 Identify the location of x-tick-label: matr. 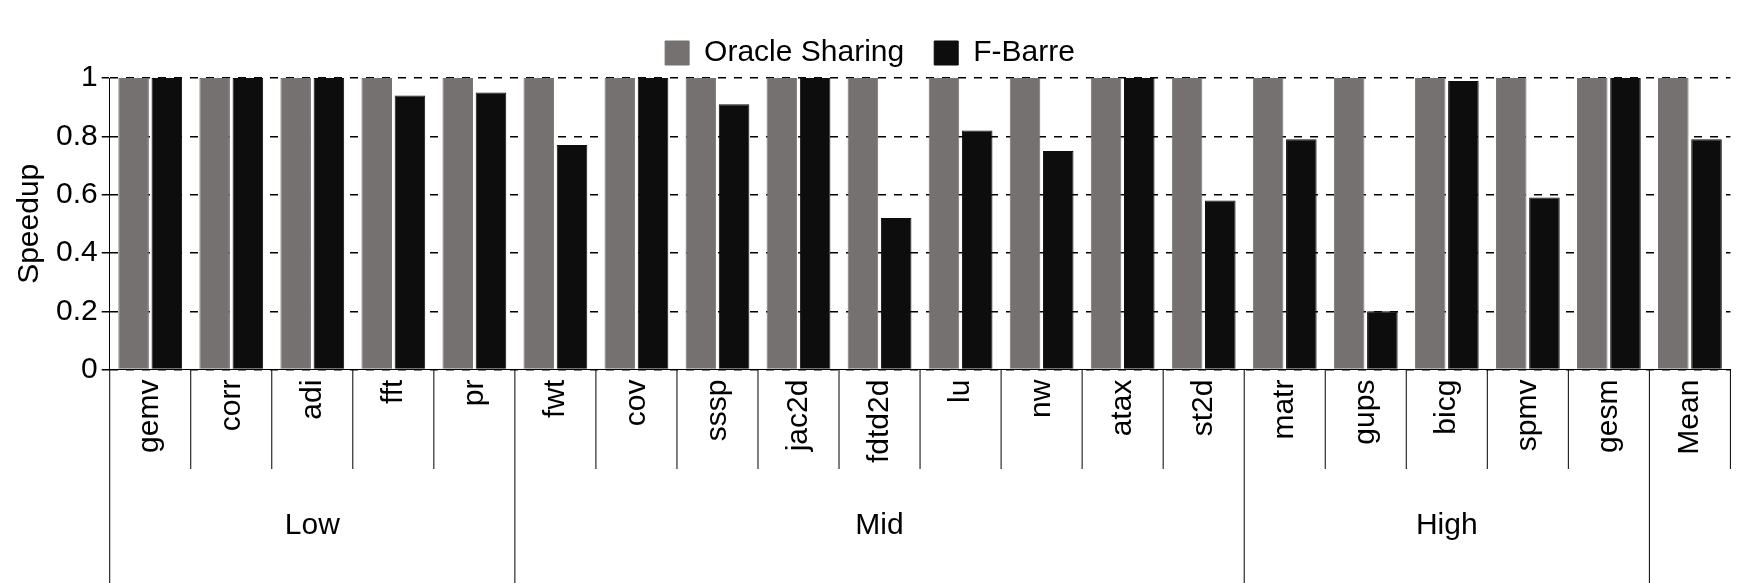
(1282, 409).